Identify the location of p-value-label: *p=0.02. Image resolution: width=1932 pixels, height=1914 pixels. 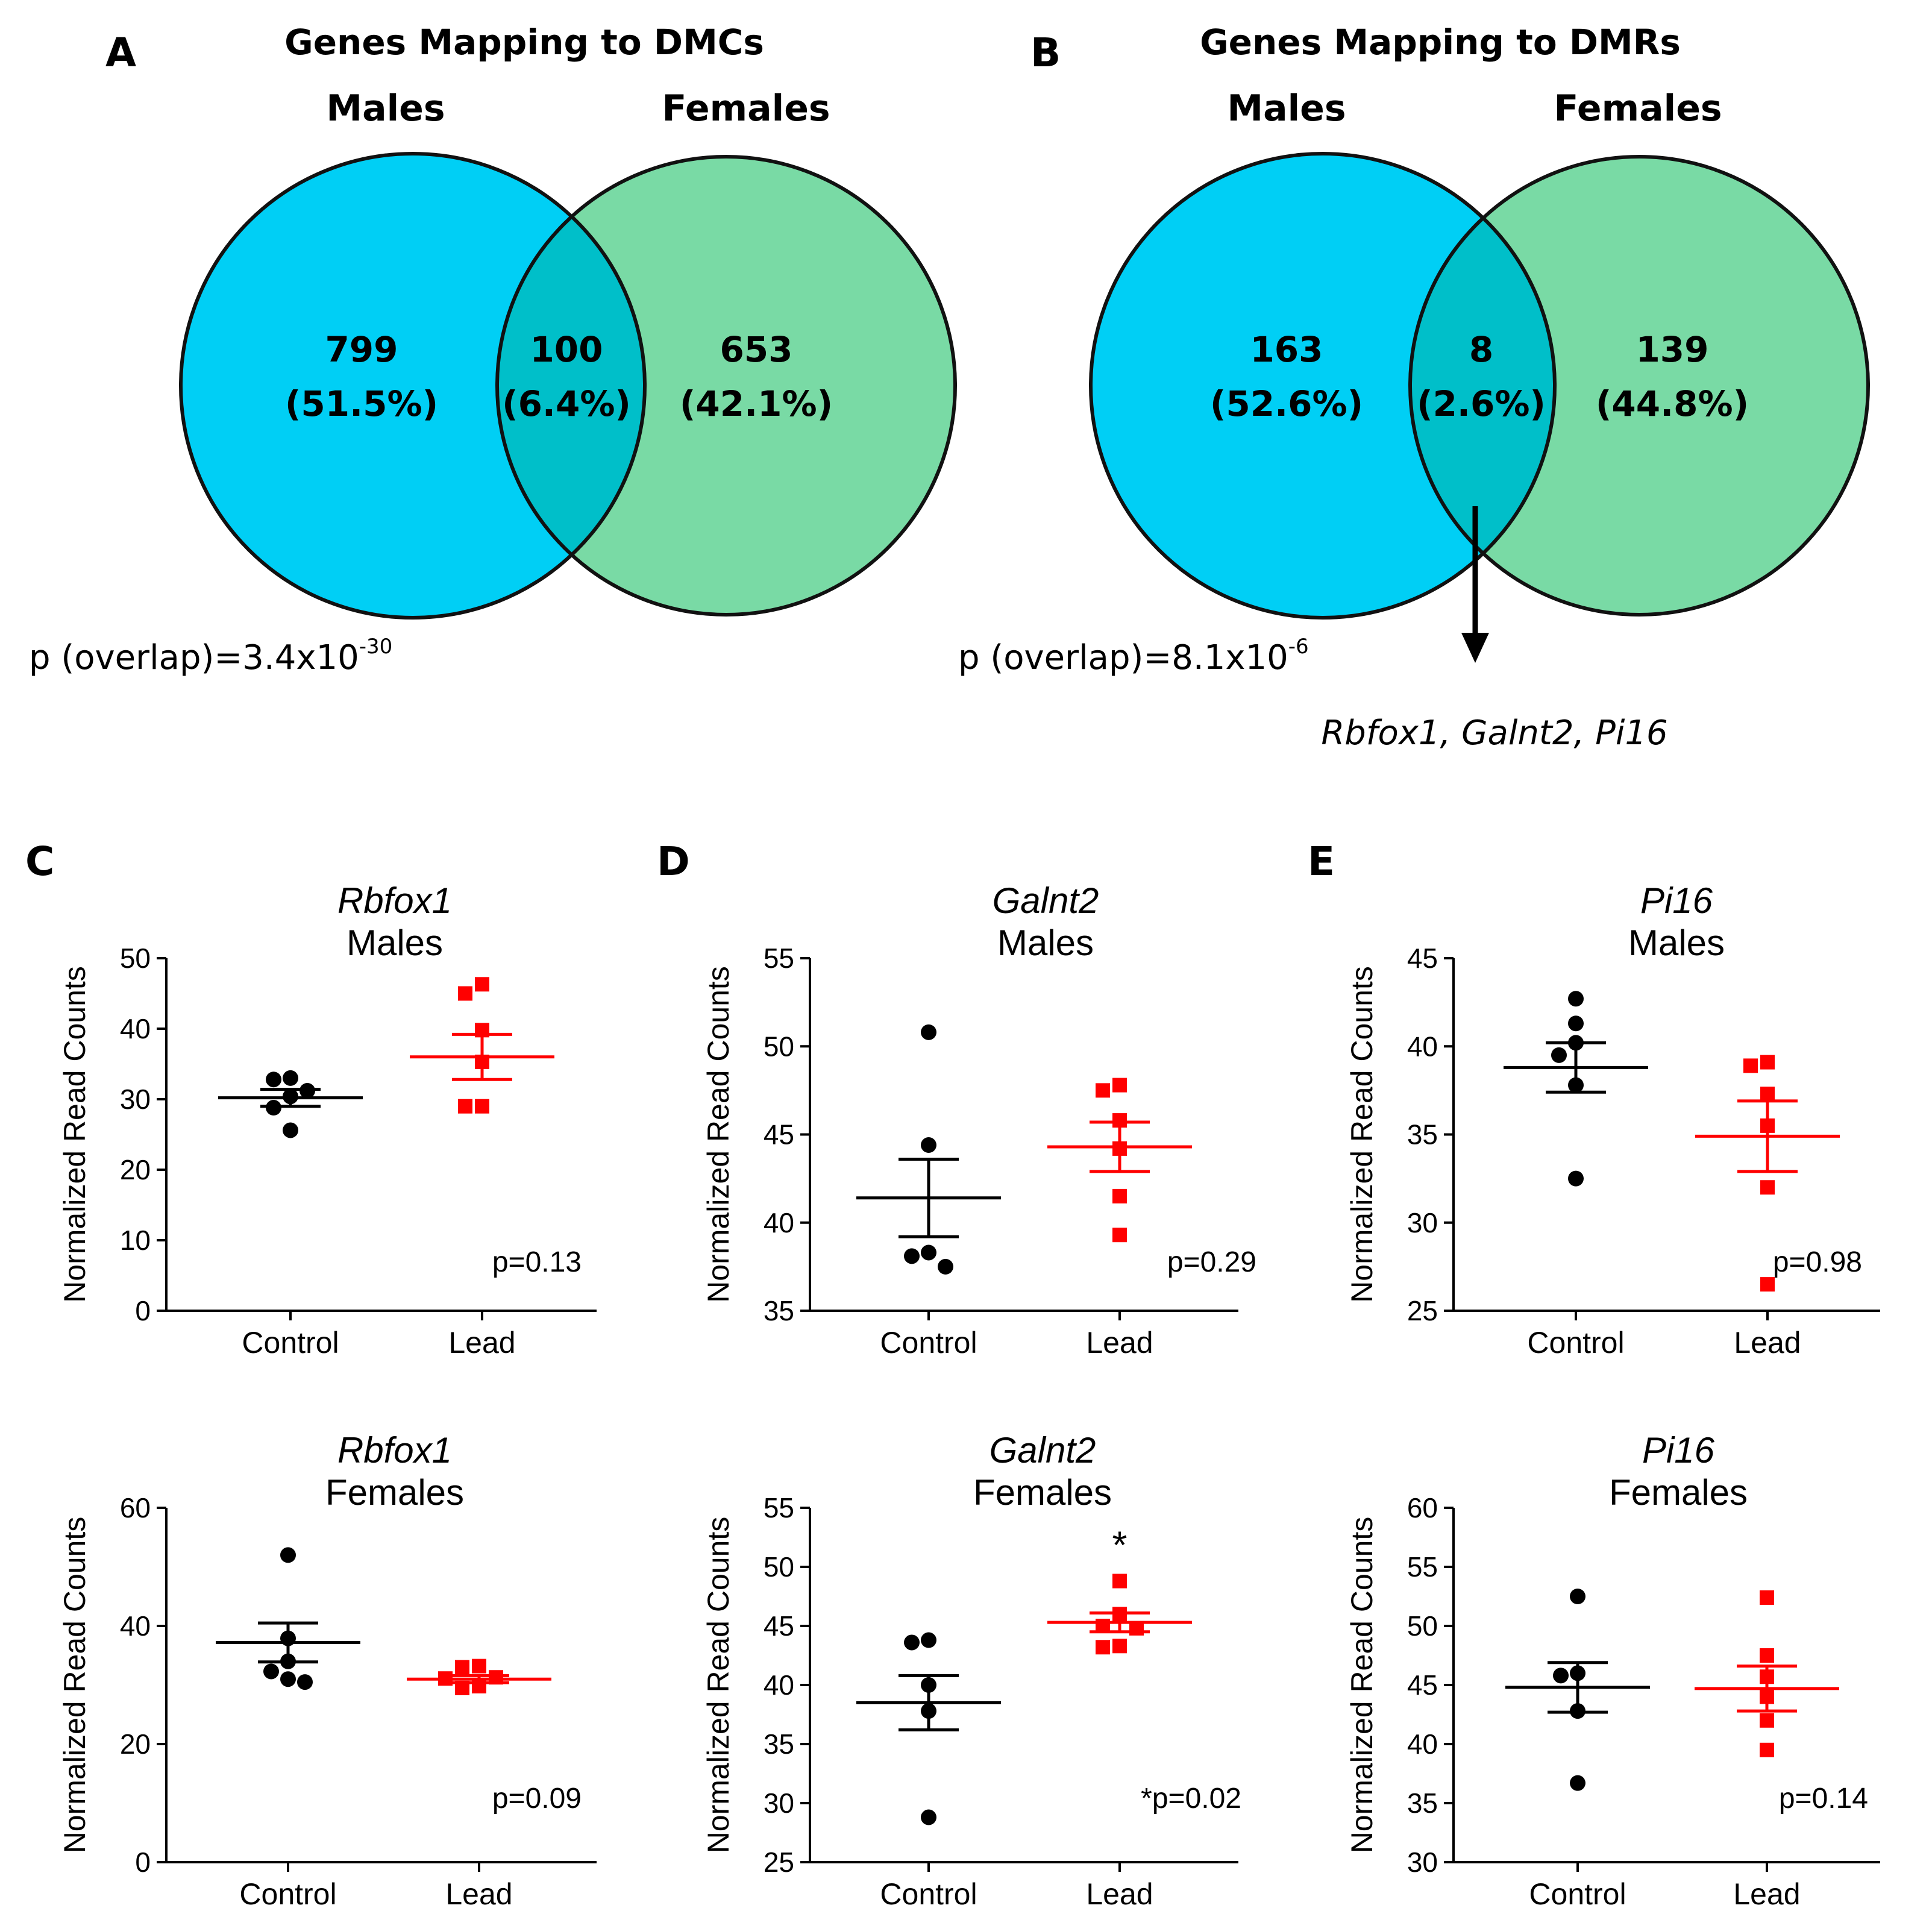
(1191, 1799).